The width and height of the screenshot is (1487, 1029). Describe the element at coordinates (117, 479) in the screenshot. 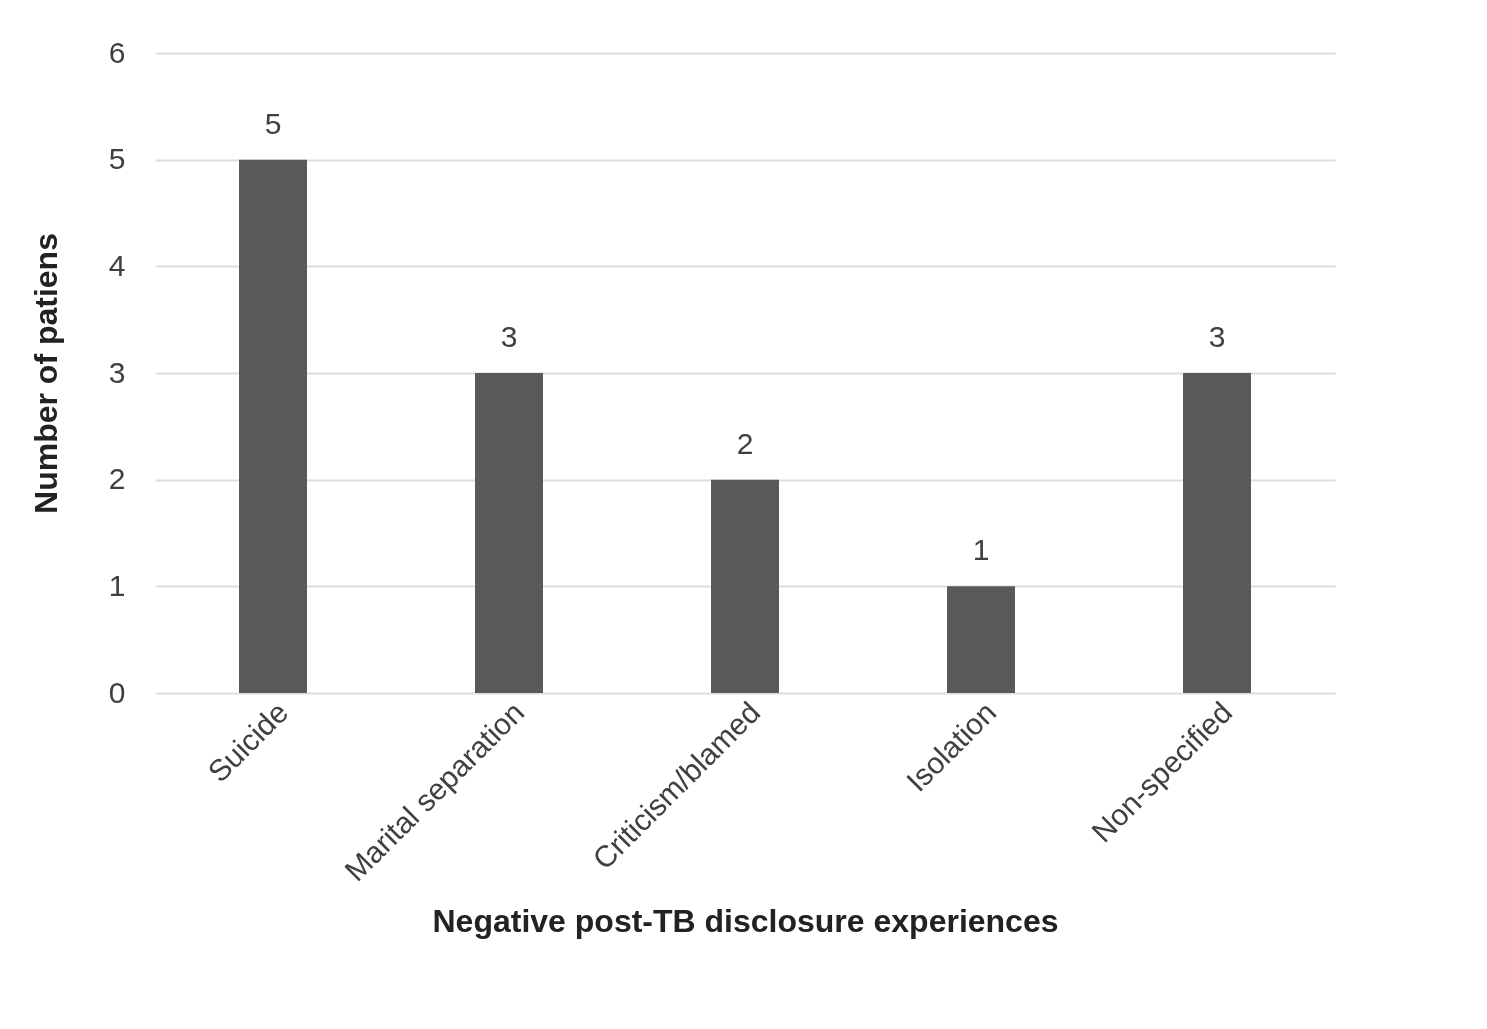

I see `y-tick-label: 2` at that location.